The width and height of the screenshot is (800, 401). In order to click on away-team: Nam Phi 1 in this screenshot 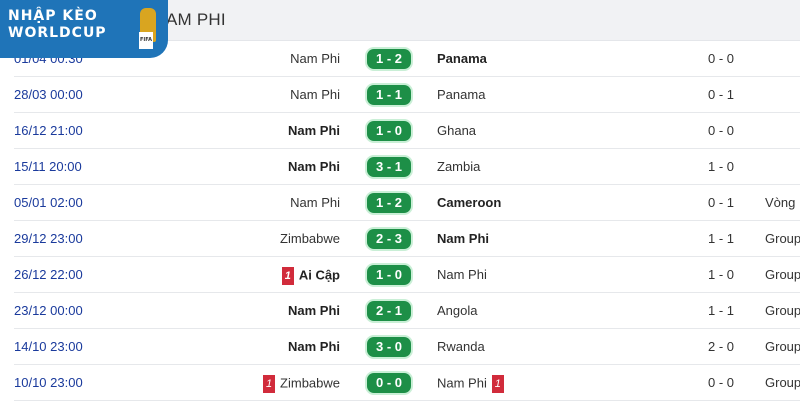, I will do `click(473, 384)`.